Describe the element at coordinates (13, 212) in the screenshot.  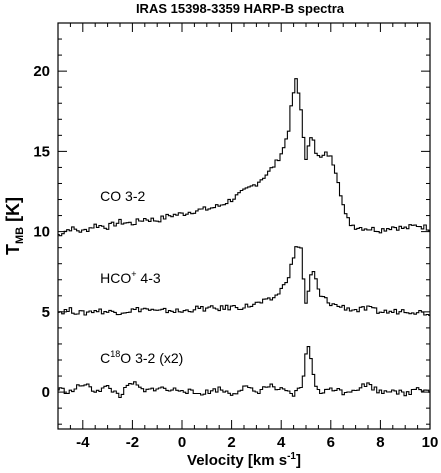
I see `y-axis-label-tail: [K]` at that location.